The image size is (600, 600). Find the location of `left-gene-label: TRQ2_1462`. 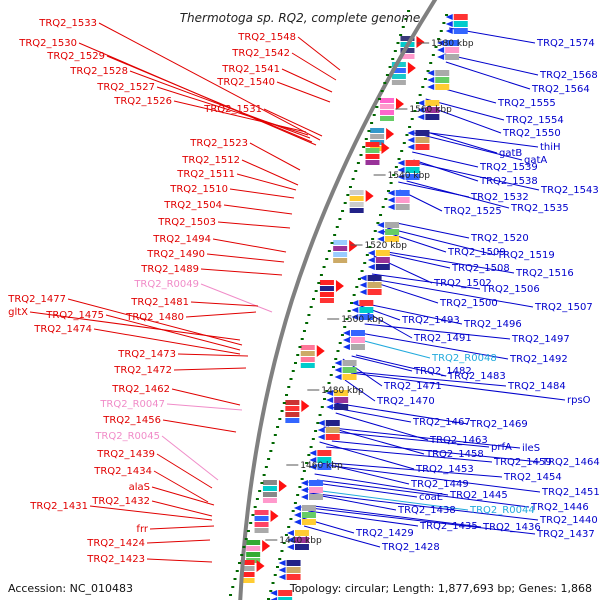

left-gene-label: TRQ2_1462 is located at coordinates (140, 389).